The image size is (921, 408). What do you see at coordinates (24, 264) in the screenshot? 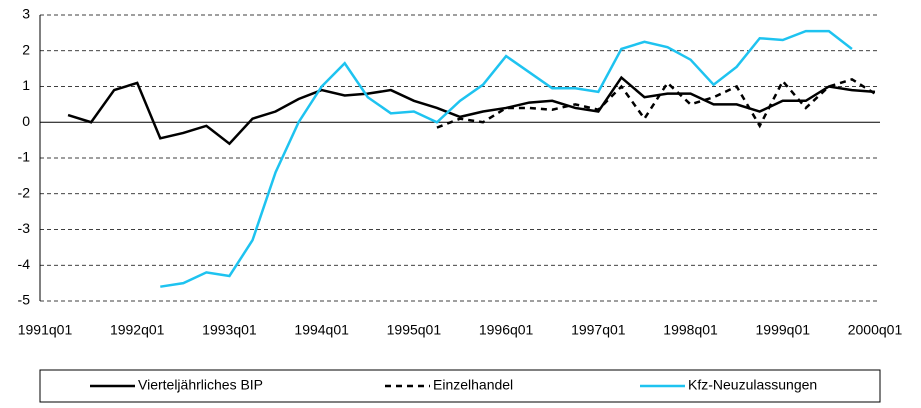
I see `y-tick-label: -4` at bounding box center [24, 264].